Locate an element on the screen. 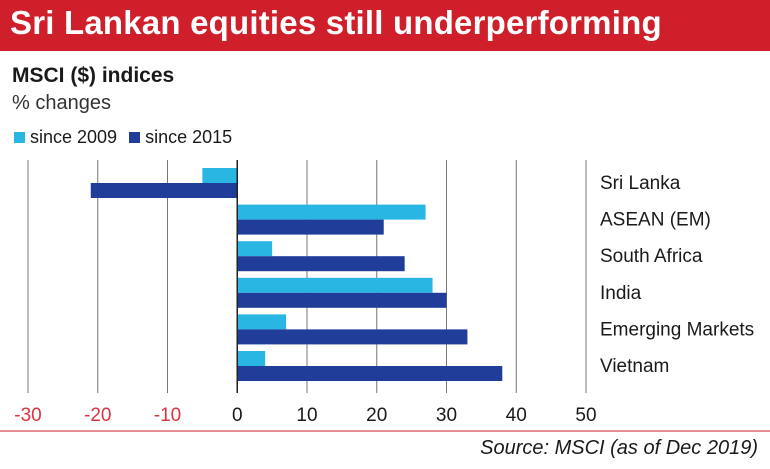  legend-label-since-2009: since 2009 is located at coordinates (74, 136).